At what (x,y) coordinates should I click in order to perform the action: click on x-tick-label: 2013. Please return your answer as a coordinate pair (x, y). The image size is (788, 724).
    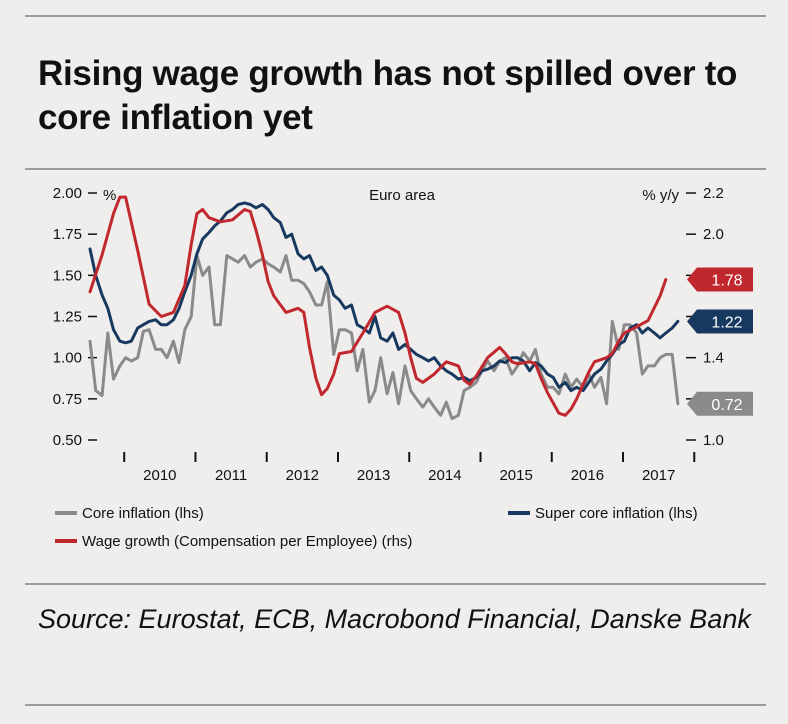
    Looking at the image, I should click on (373, 475).